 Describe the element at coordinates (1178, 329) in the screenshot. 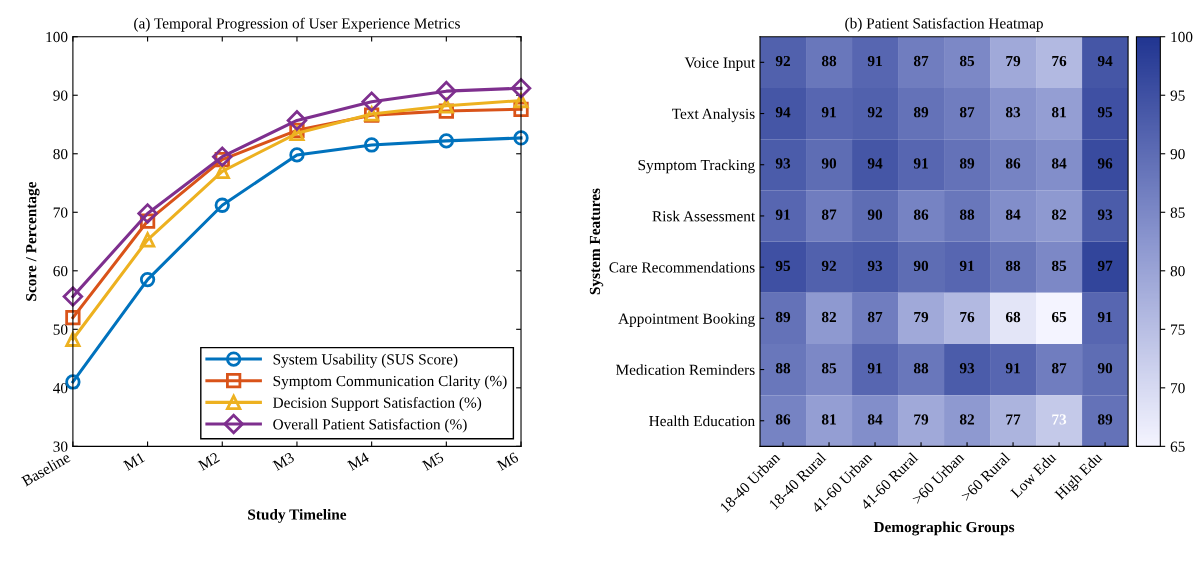

I see `color-bar-label: 75` at that location.